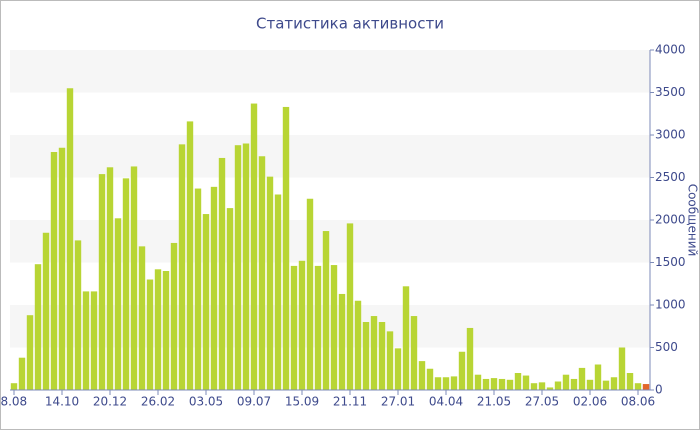 Image resolution: width=700 pixels, height=430 pixels. Describe the element at coordinates (13, 402) in the screenshot. I see `x-tick-label: 08.08` at that location.